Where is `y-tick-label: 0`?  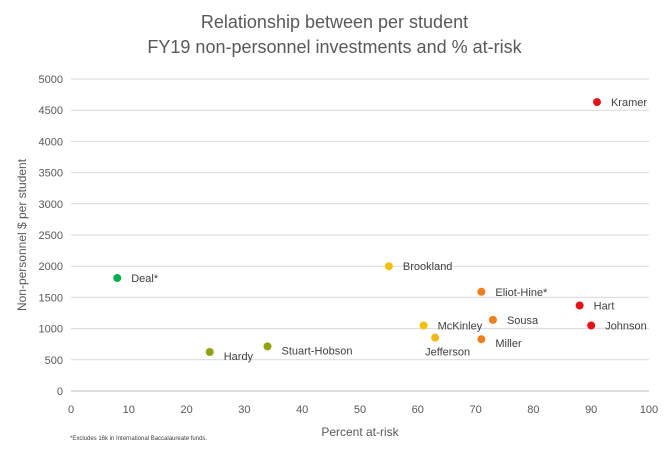
y-tick-label: 0 is located at coordinates (60, 392).